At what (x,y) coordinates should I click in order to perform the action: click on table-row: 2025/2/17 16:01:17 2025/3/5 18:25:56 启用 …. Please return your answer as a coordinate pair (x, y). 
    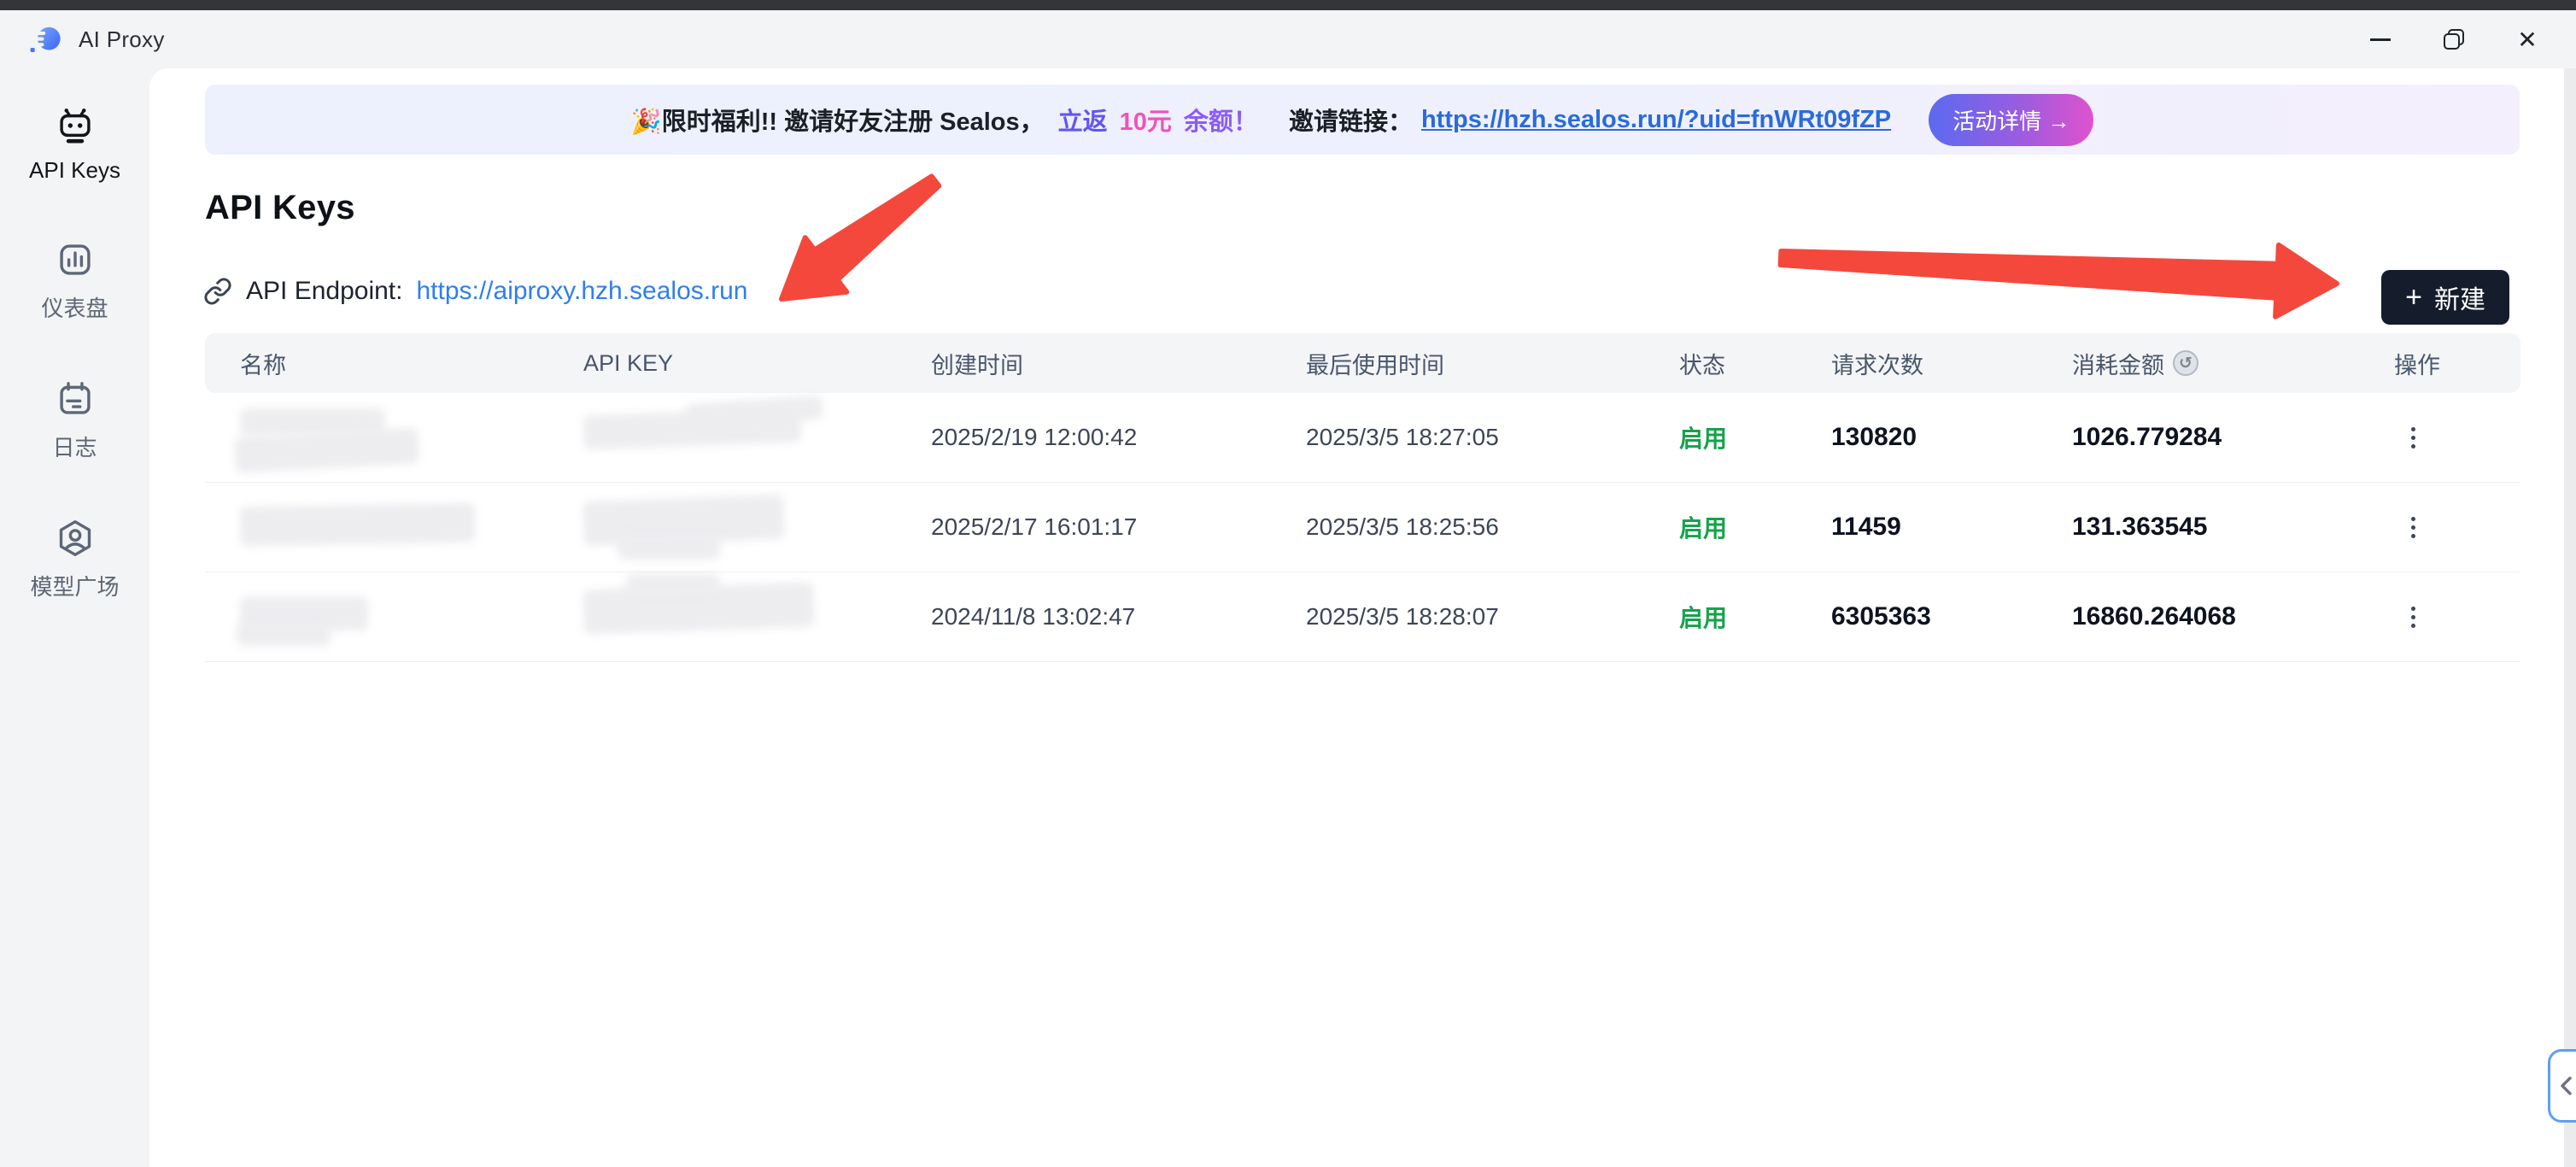
    Looking at the image, I should click on (1362, 527).